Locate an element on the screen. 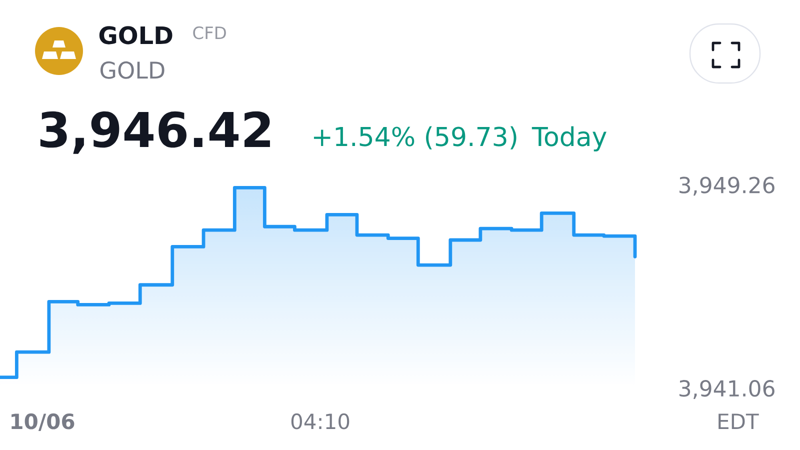 The image size is (800, 450). text: +1.54% (59.73) is located at coordinates (415, 138).